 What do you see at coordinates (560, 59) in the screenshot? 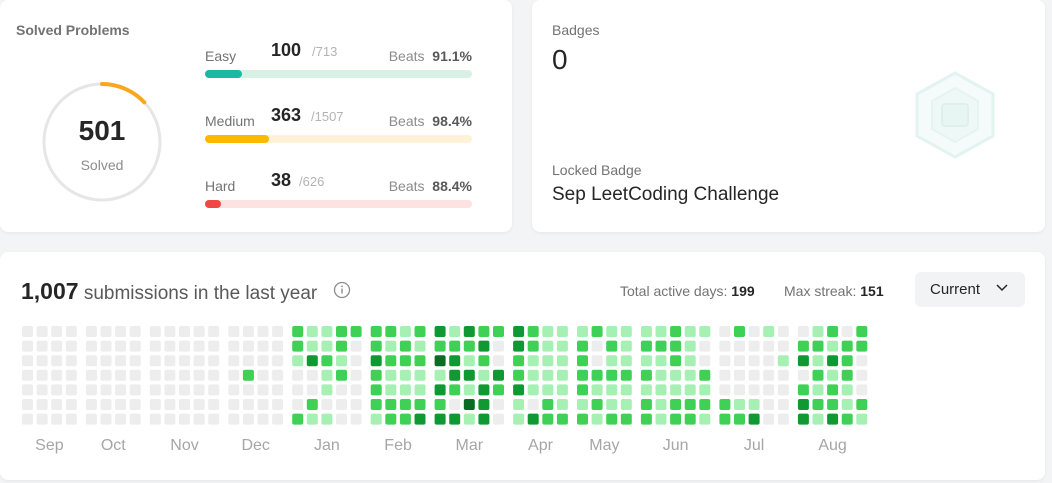
I see `badges-count: 0` at bounding box center [560, 59].